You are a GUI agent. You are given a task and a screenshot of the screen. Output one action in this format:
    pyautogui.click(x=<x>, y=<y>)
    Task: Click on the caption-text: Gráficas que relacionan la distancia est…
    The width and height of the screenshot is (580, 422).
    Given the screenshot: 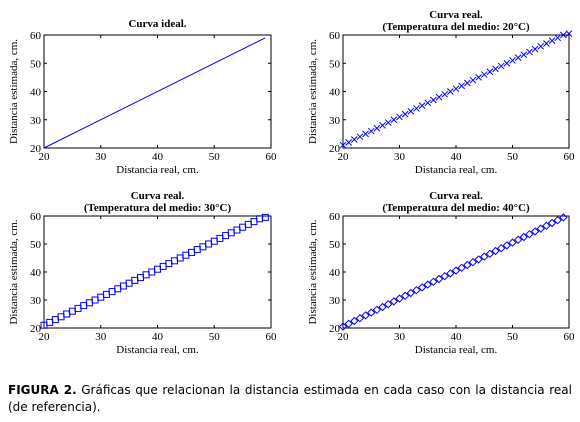 What is the action you would take?
    pyautogui.click(x=290, y=398)
    